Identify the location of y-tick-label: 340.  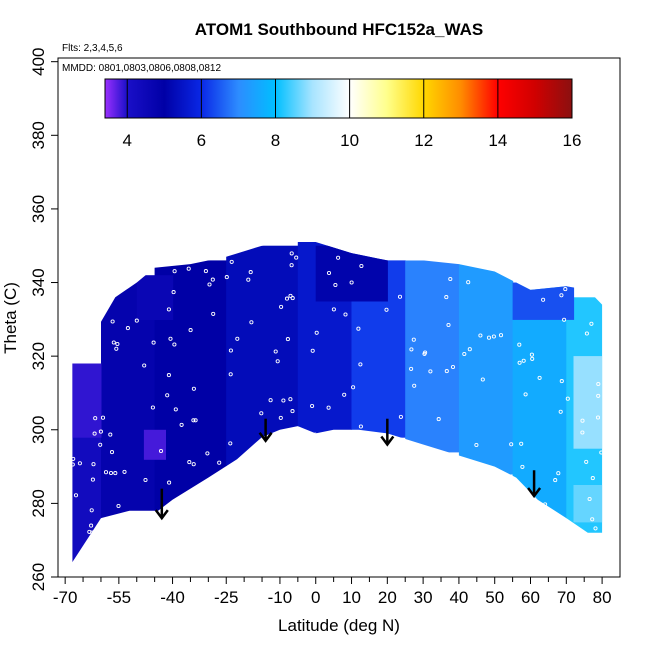
(38, 282).